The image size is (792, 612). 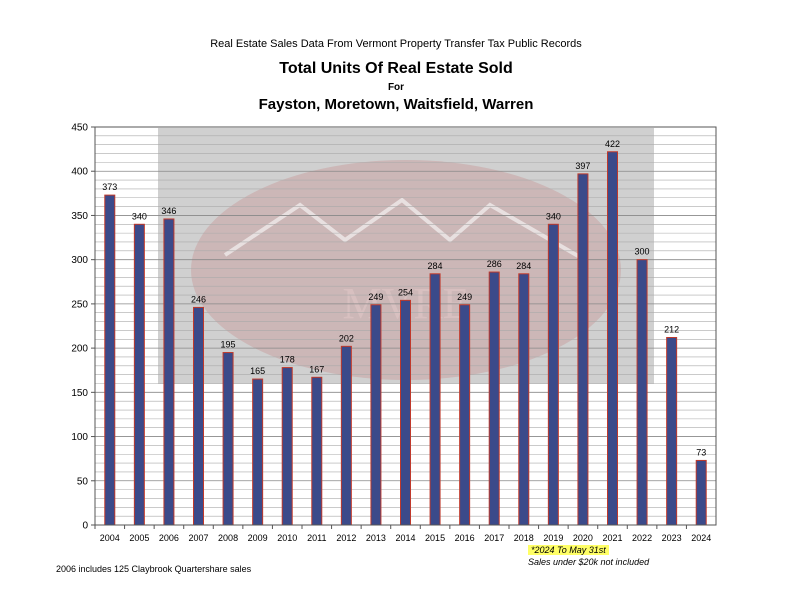 What do you see at coordinates (405, 292) in the screenshot?
I see `data-label-2014: 254` at bounding box center [405, 292].